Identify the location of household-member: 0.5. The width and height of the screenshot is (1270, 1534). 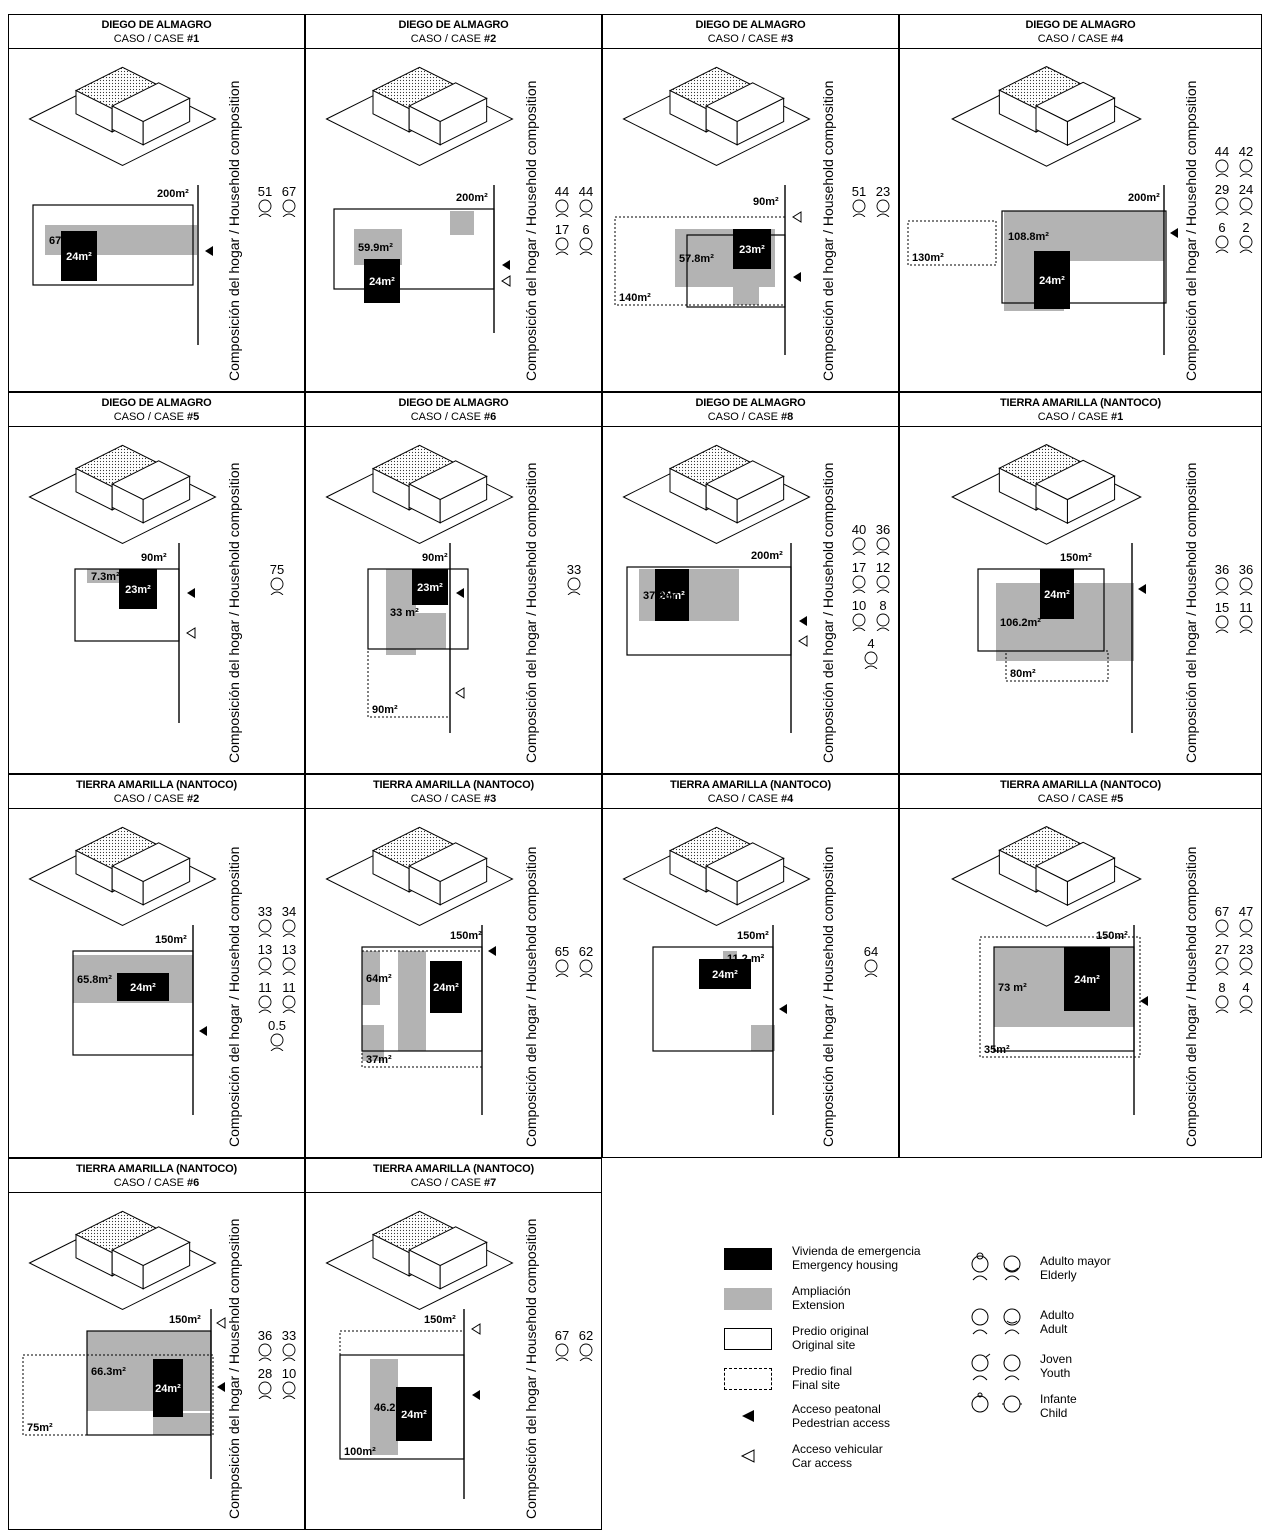
(277, 1035).